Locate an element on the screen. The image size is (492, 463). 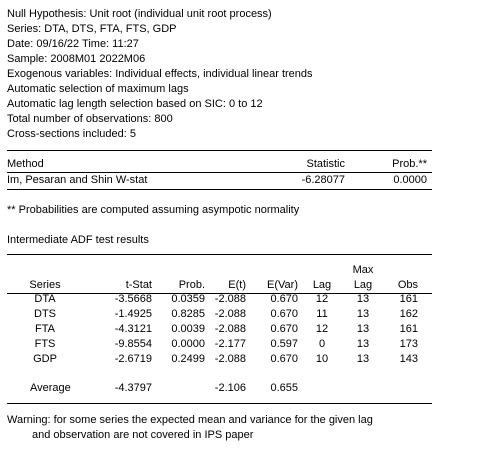
col-header-maxlag-top: Max is located at coordinates (363, 270).